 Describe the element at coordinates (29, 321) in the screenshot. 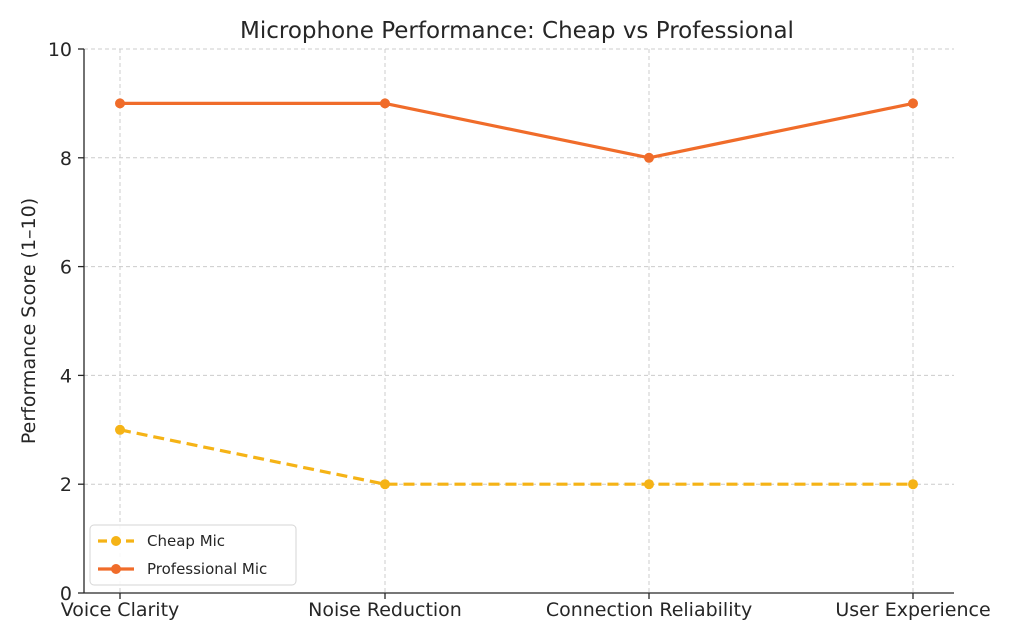

I see `y-axis-label: Performance Score (1–10)` at that location.